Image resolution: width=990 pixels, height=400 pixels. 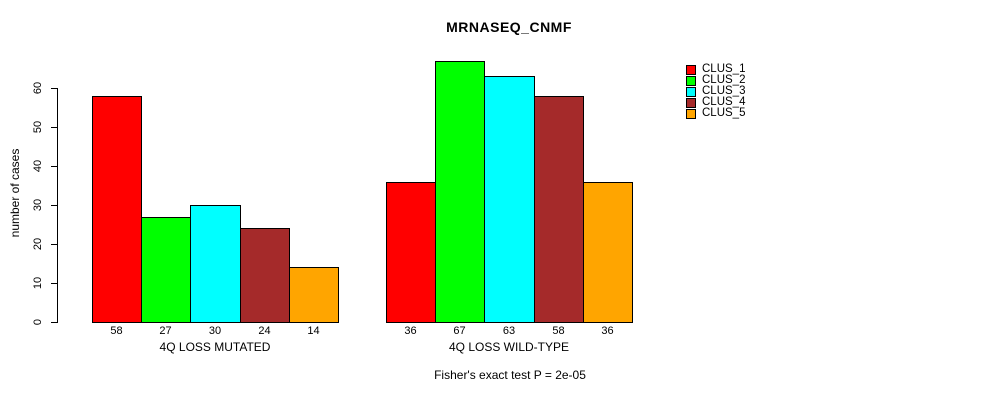 I want to click on y-axis-label: number of cases, so click(x=15, y=193).